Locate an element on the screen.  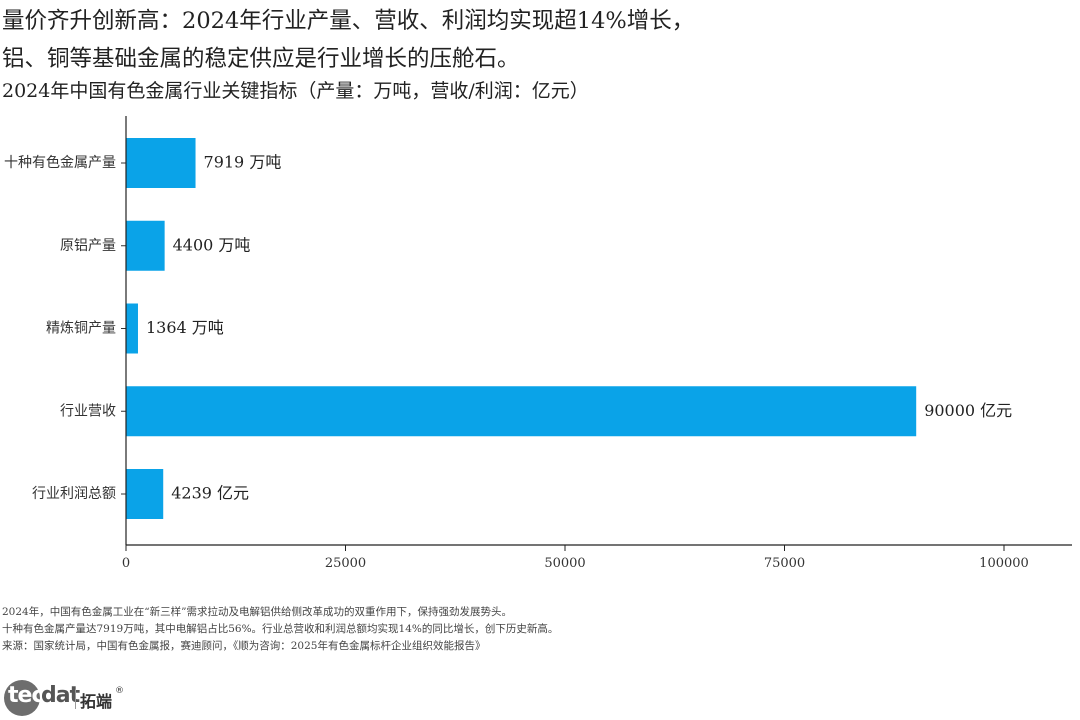
data-label-4: 4239 亿元 is located at coordinates (210, 493).